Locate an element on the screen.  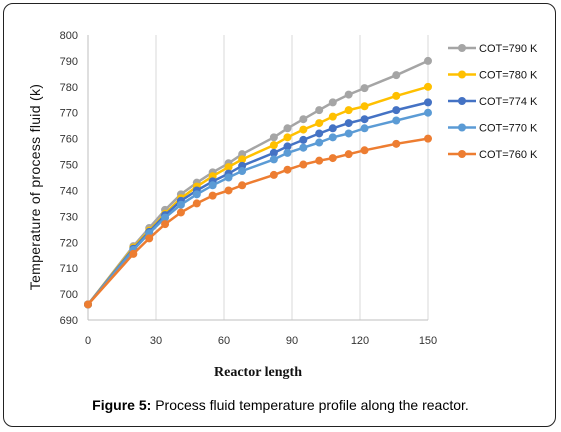
legend-item: COT=760 K is located at coordinates (493, 155).